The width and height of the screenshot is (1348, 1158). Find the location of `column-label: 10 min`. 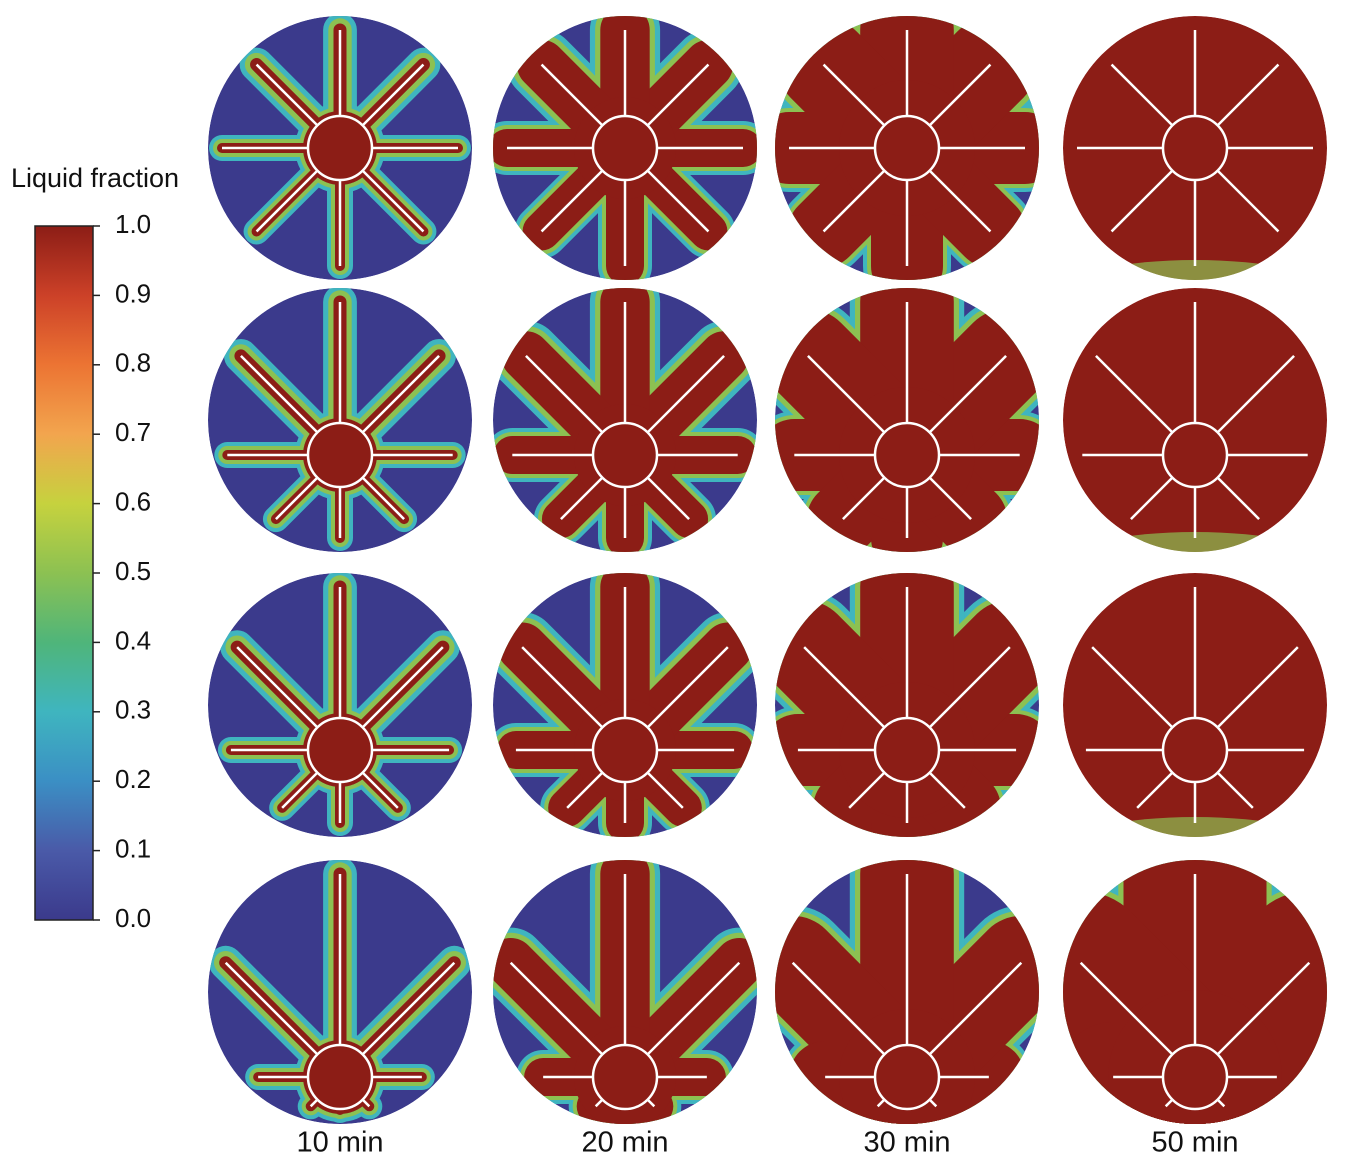

column-label: 10 min is located at coordinates (339, 1142).